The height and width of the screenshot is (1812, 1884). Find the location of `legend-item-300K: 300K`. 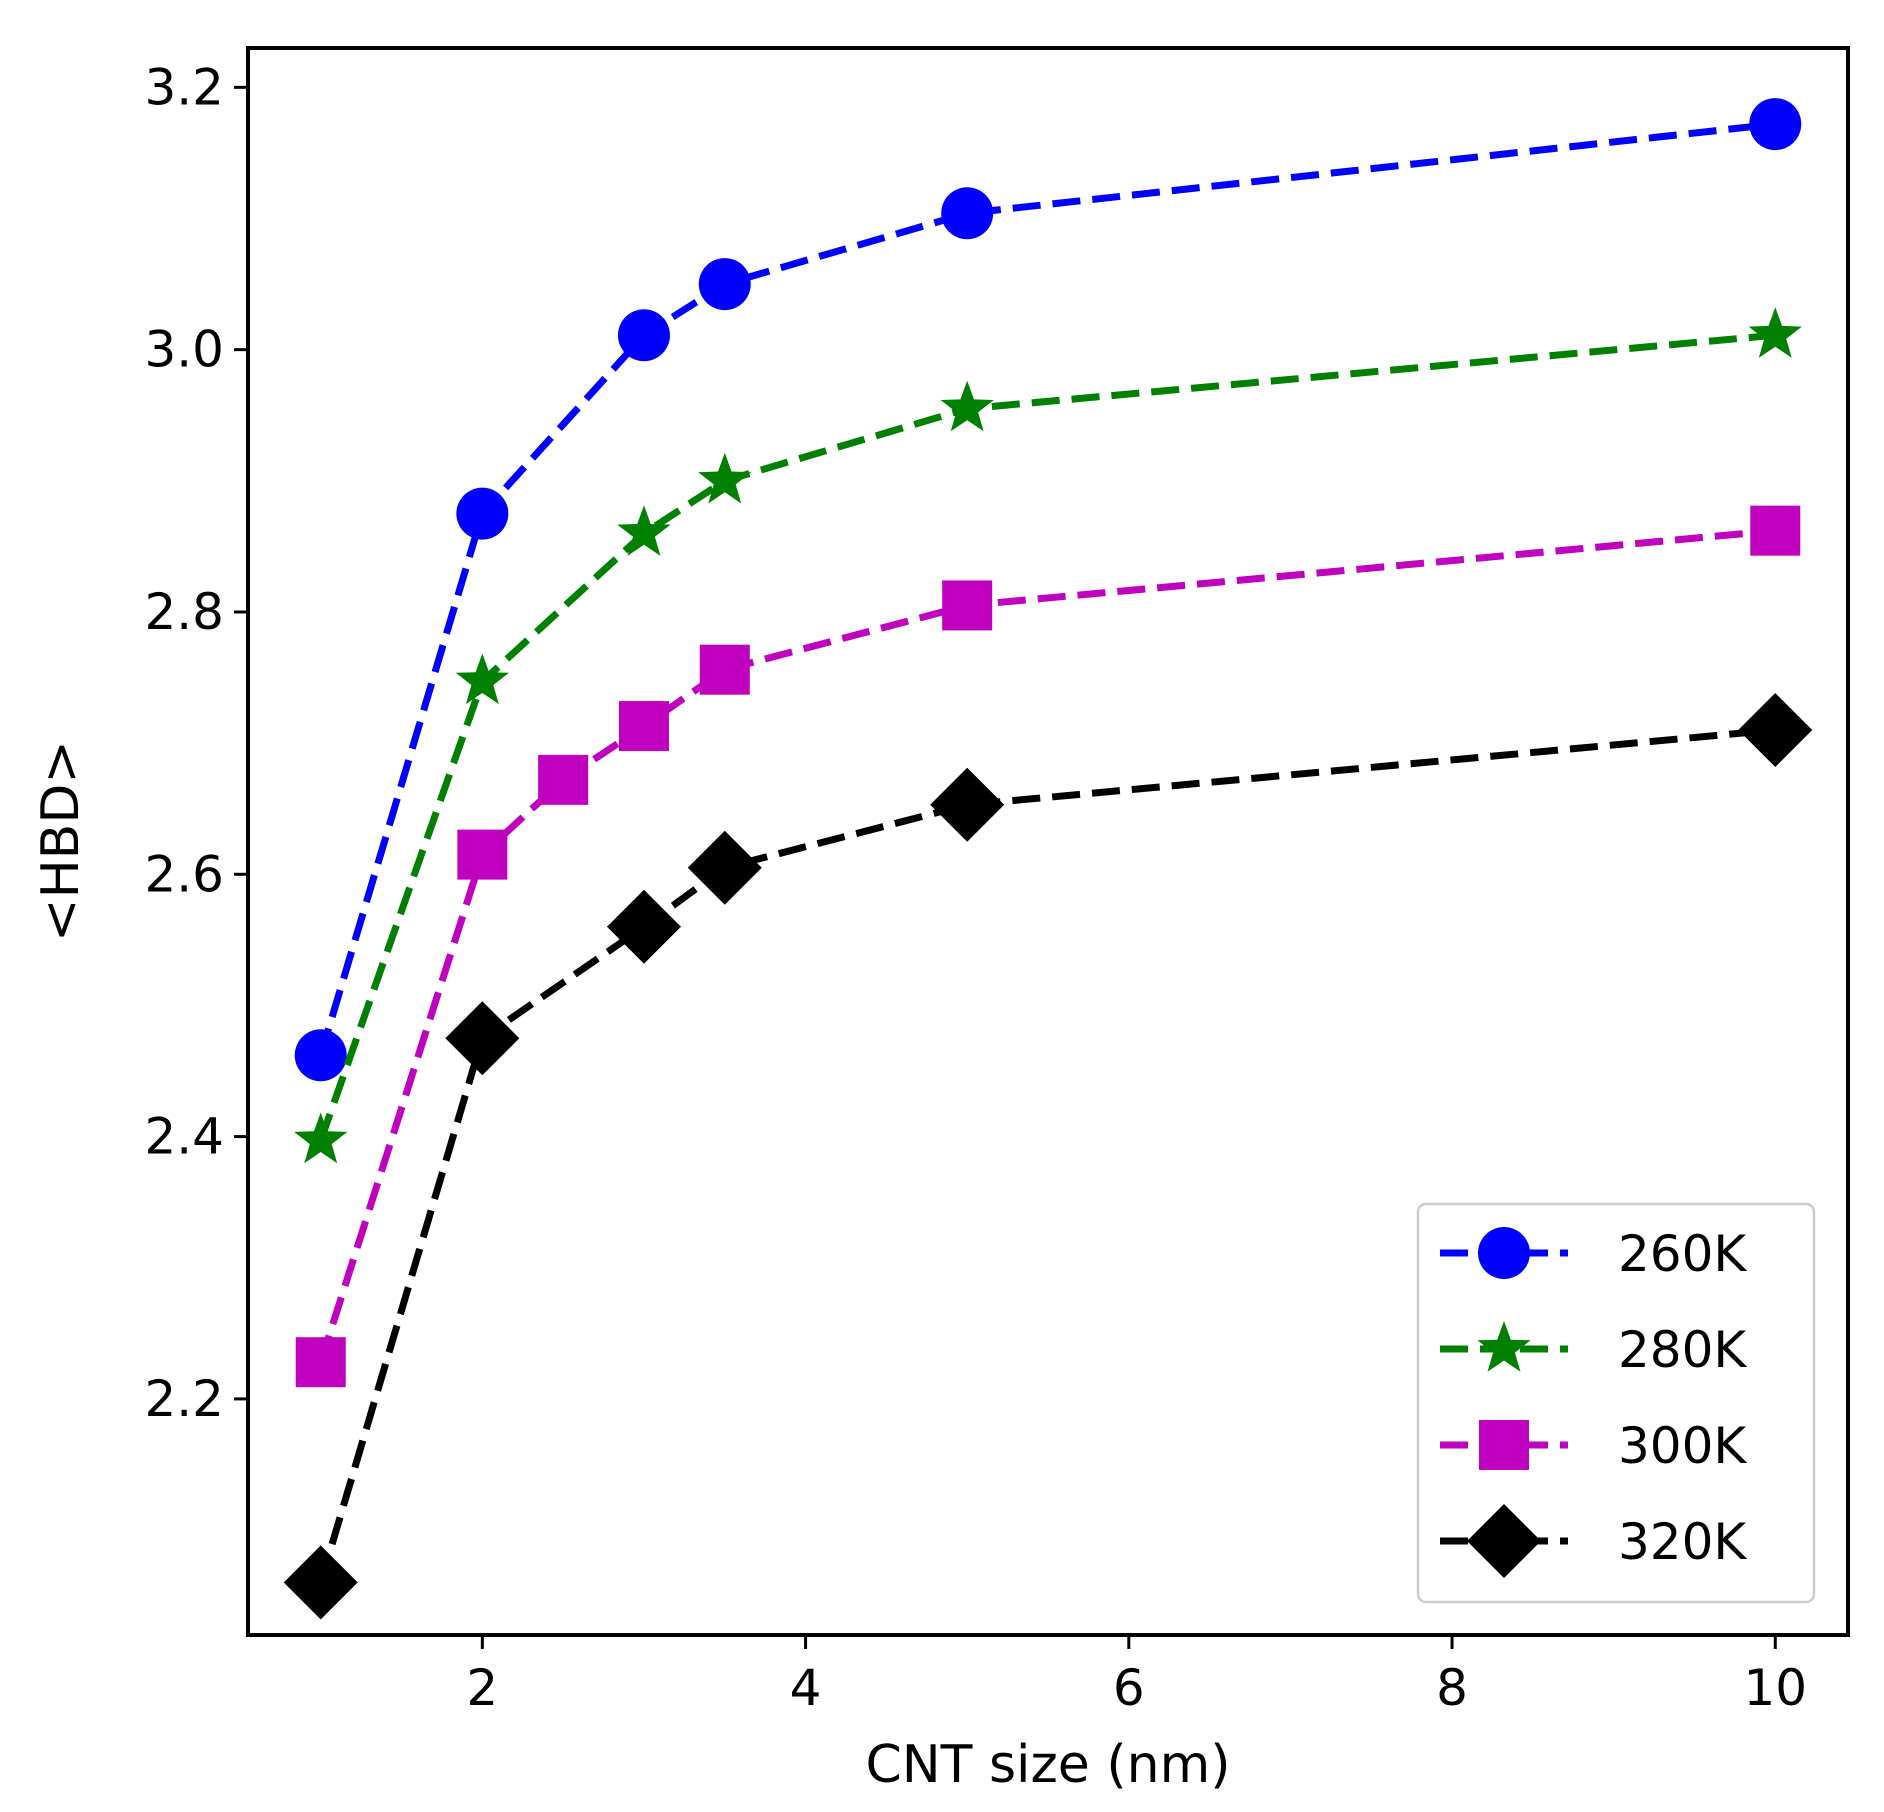

legend-item-300K: 300K is located at coordinates (1593, 1446).